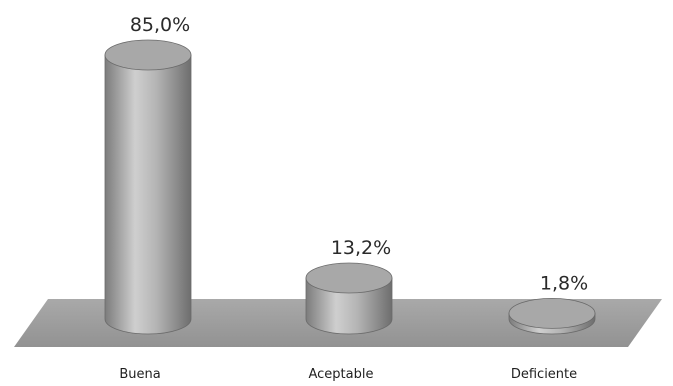 The width and height of the screenshot is (673, 386). Describe the element at coordinates (139, 374) in the screenshot. I see `category-label: Buena` at that location.